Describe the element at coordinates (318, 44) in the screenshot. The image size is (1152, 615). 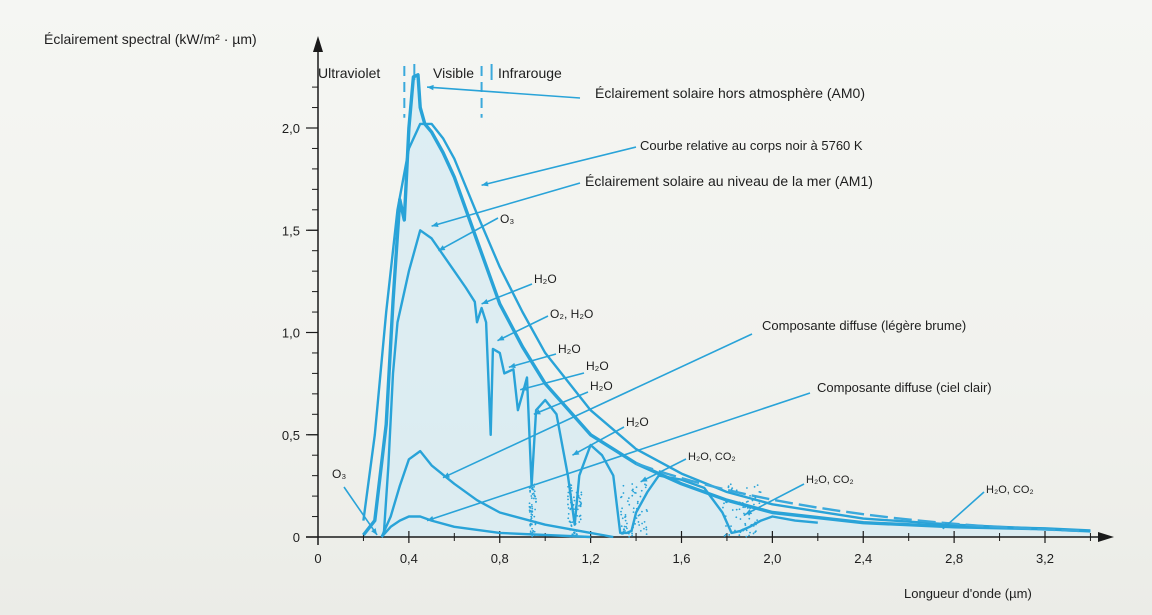
I see `y-axis-arrow` at that location.